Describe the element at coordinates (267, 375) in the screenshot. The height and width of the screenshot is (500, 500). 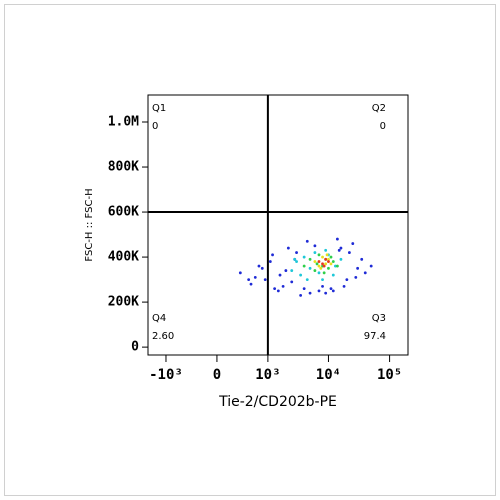
I see `x-tick-label: 10³` at that location.